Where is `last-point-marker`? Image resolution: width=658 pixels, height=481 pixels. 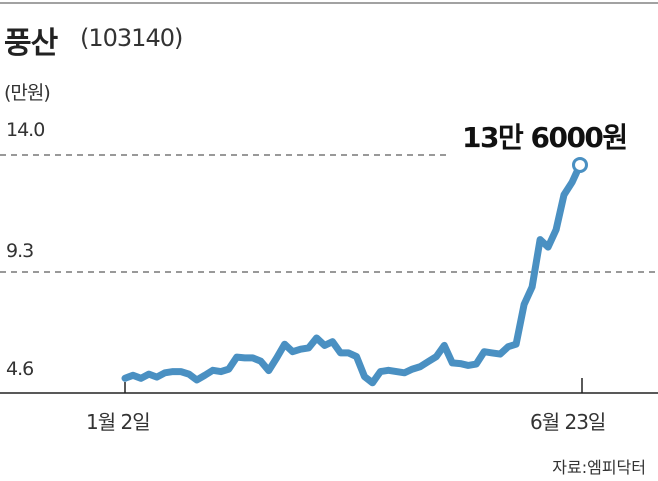 last-point-marker is located at coordinates (580, 164).